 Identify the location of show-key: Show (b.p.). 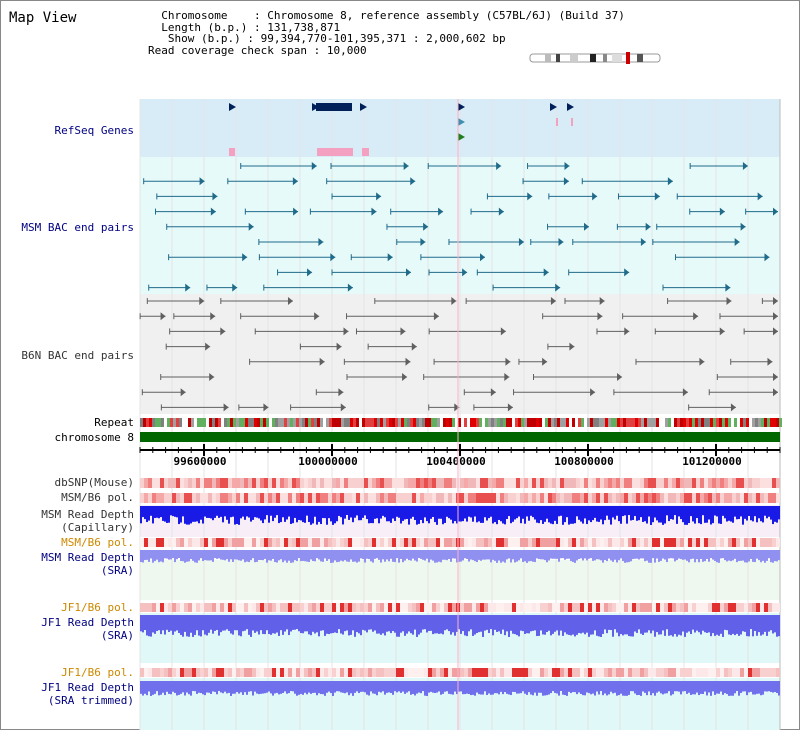
(204, 38).